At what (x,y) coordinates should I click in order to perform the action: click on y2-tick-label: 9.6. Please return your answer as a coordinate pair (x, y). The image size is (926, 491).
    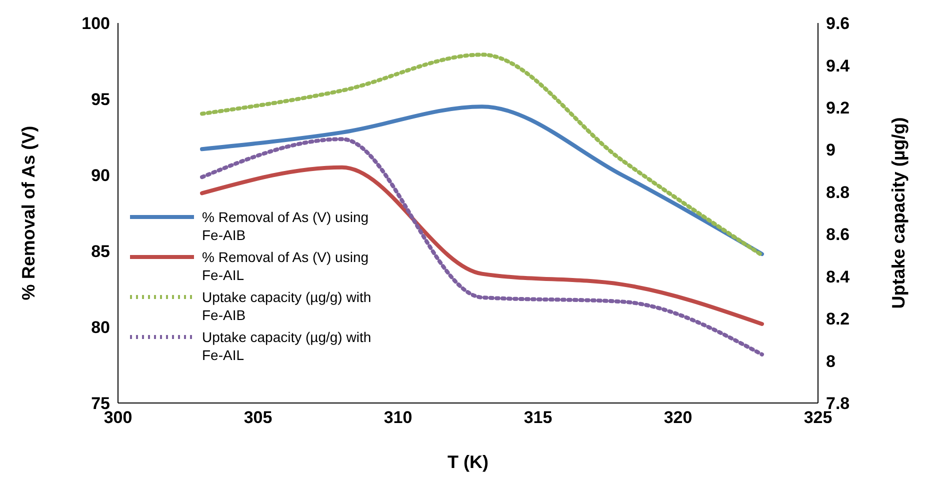
    Looking at the image, I should click on (838, 24).